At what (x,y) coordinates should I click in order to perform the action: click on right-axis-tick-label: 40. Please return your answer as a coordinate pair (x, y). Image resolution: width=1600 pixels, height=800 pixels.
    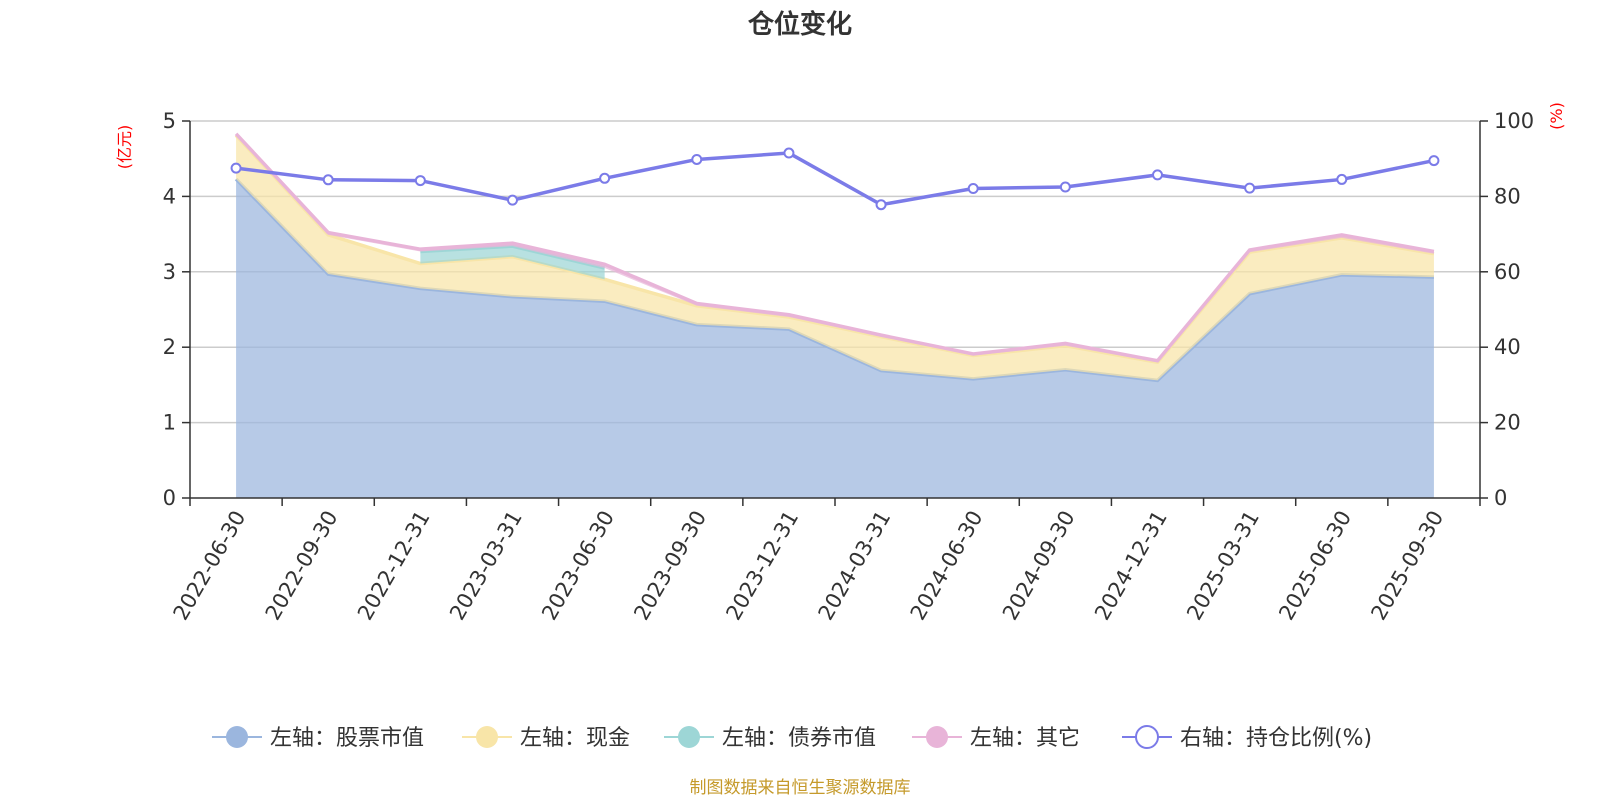
    Looking at the image, I should click on (1507, 347).